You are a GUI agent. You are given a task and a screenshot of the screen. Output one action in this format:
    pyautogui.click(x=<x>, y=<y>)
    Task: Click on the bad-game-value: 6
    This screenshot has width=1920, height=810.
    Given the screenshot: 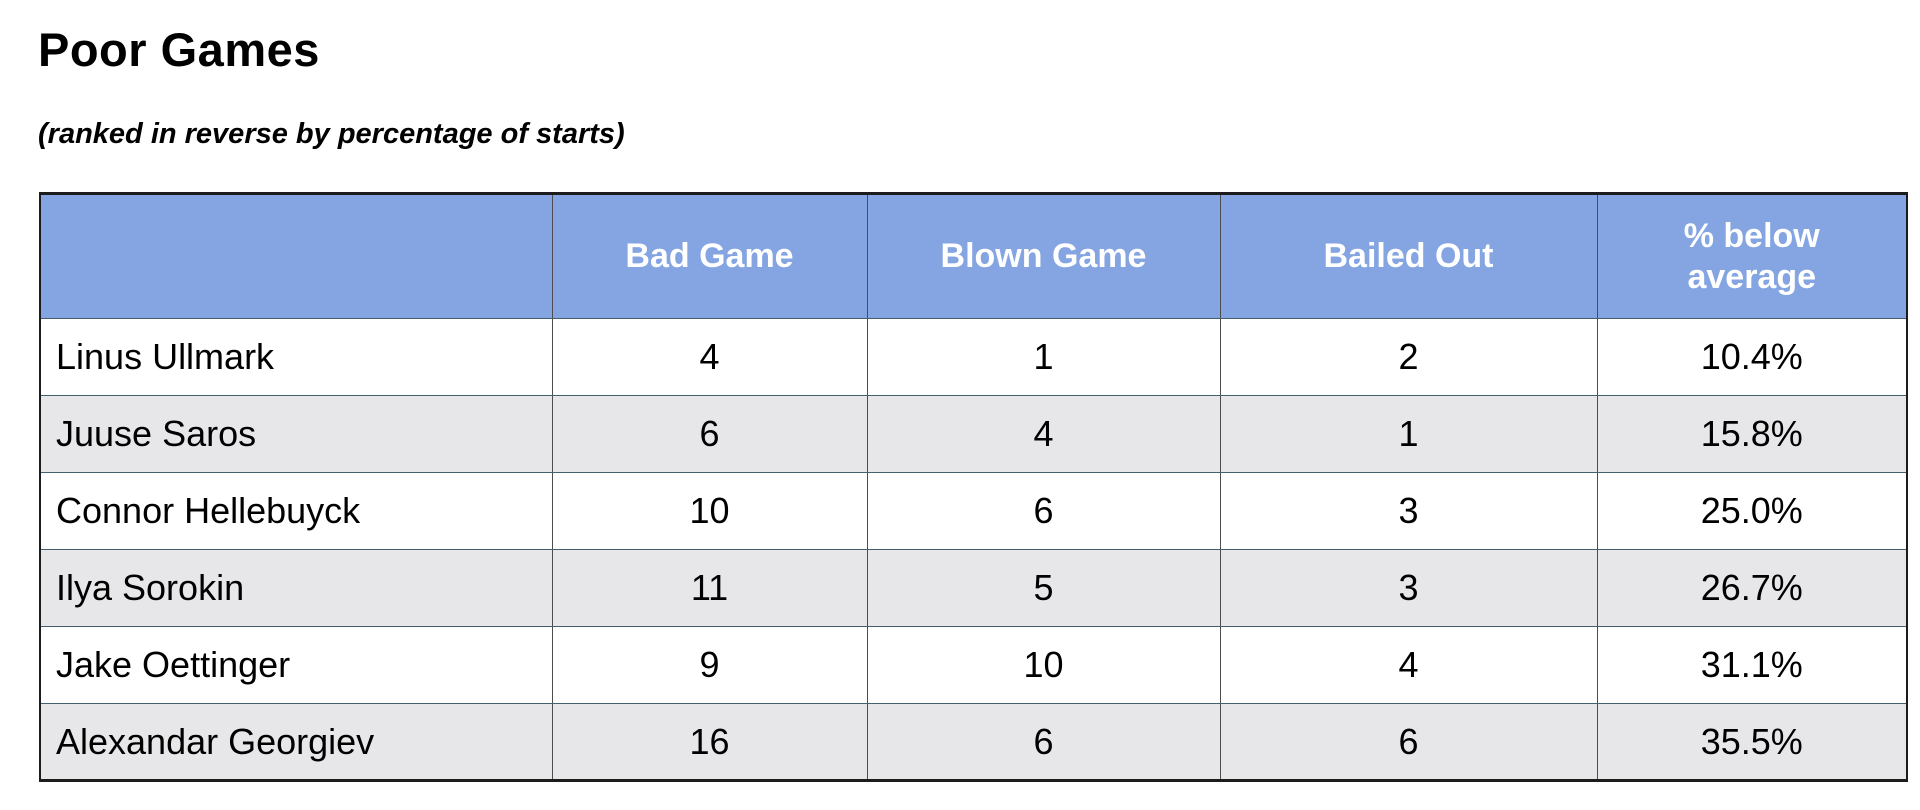 What is the action you would take?
    pyautogui.click(x=709, y=434)
    